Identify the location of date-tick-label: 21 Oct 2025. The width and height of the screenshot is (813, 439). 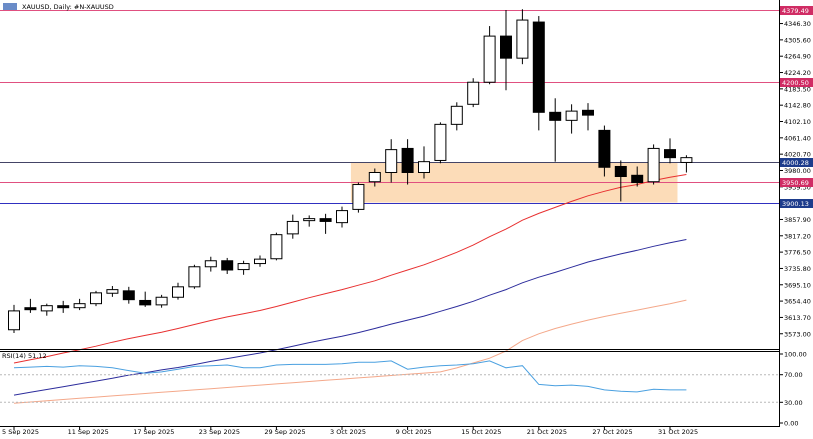
(547, 431).